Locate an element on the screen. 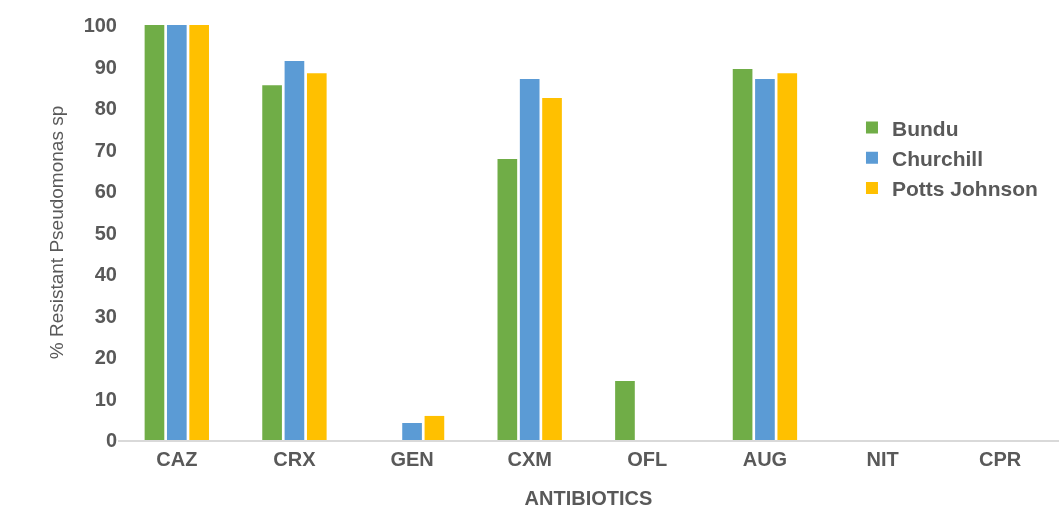 This screenshot has height=531, width=1059. y-axis-title: % Resistant Pseudomonas sp is located at coordinates (57, 232).